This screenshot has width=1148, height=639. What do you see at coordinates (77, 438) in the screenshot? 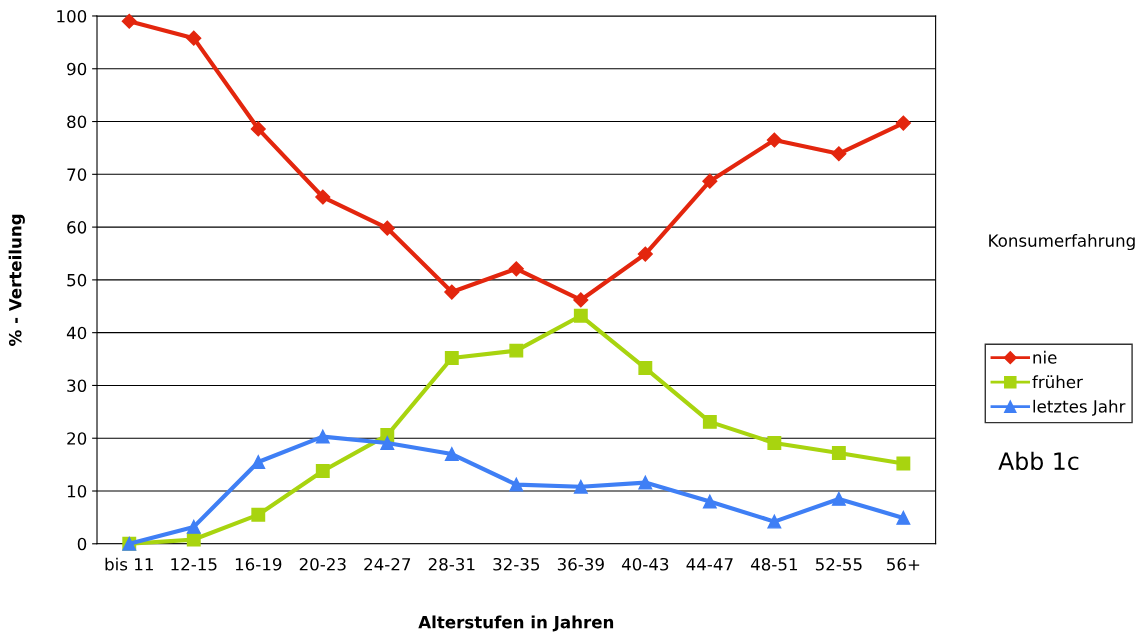
I see `y-tick-label: 20` at bounding box center [77, 438].